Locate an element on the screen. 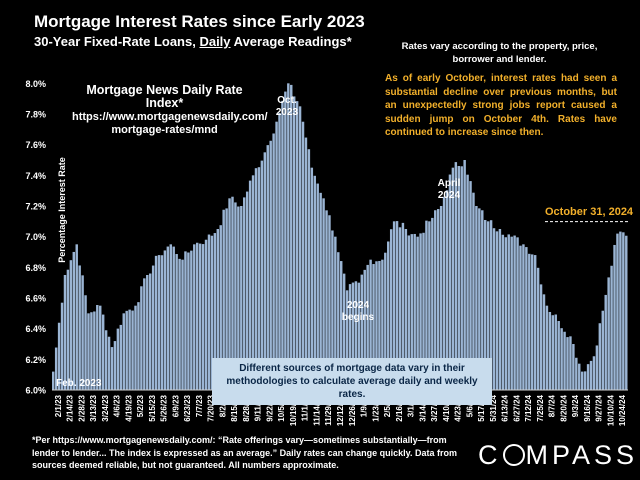  x-tick-label: 5/26/23 is located at coordinates (164, 407).